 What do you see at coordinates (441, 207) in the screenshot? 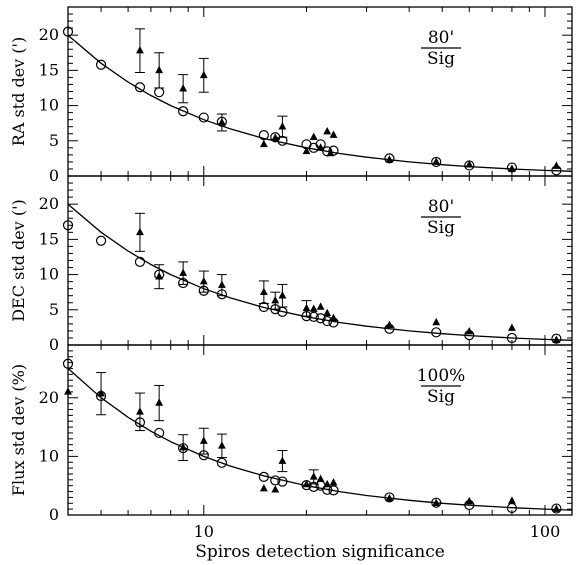
I see `annotation-numerator: 80'` at bounding box center [441, 207].